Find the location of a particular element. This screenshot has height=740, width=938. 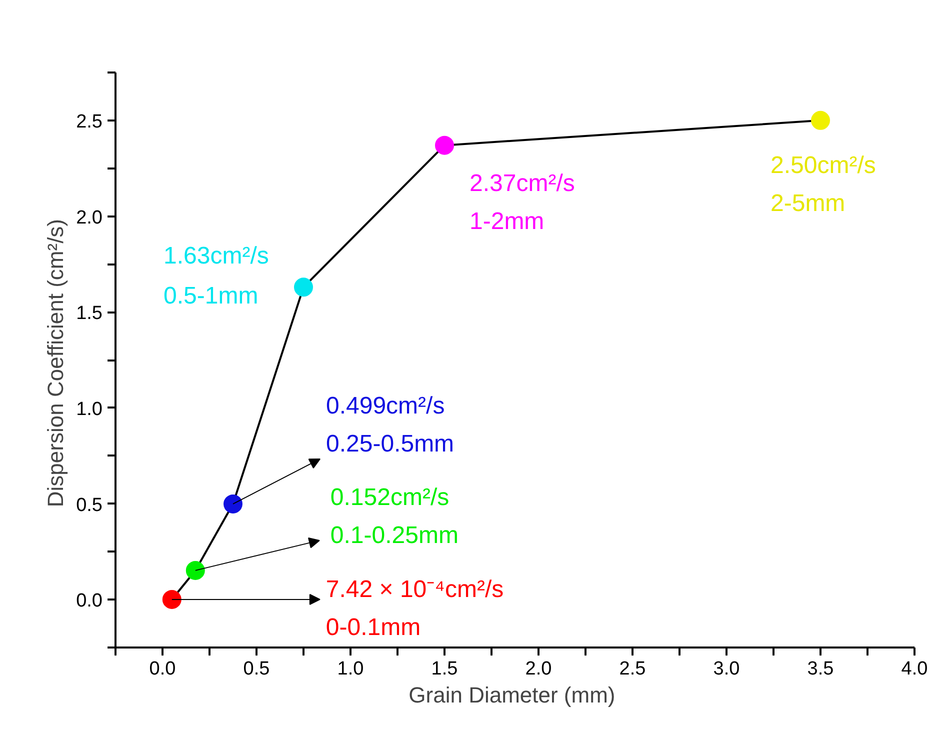

annotation: 0.499cm²/s 0.25-0.5mm is located at coordinates (390, 425).